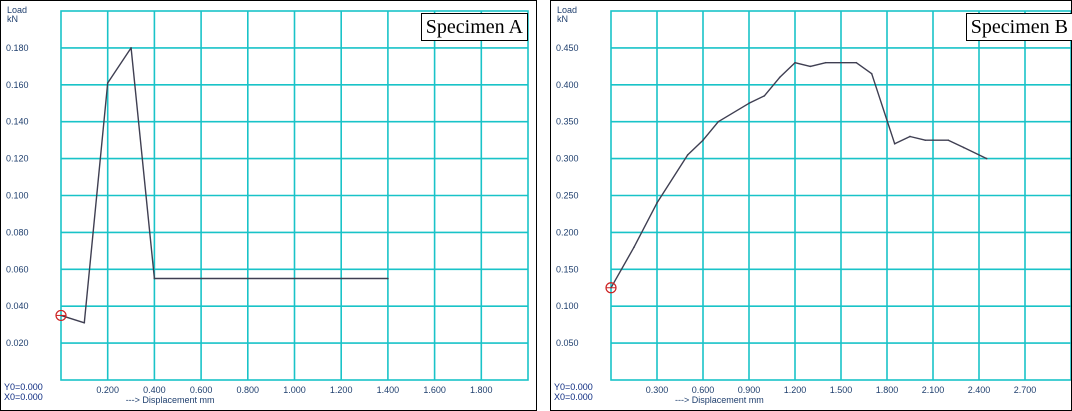  What do you see at coordinates (23, 387) in the screenshot?
I see `specimen-a-origin-y: Y0=0.000` at bounding box center [23, 387].